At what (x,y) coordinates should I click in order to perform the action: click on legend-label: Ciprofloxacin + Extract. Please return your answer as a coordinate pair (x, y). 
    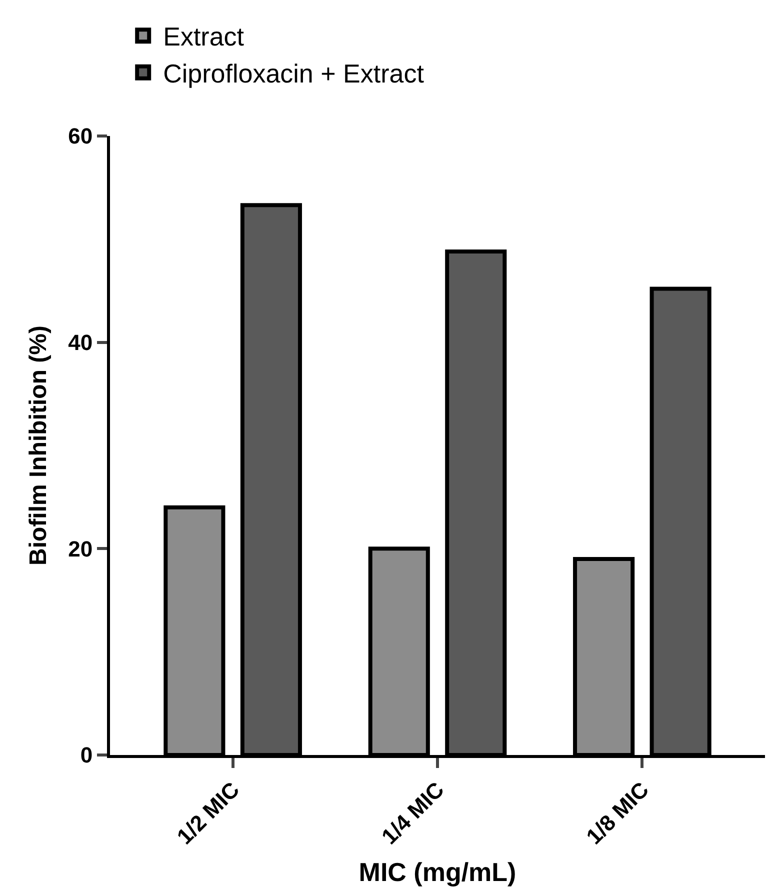
    Looking at the image, I should click on (294, 73).